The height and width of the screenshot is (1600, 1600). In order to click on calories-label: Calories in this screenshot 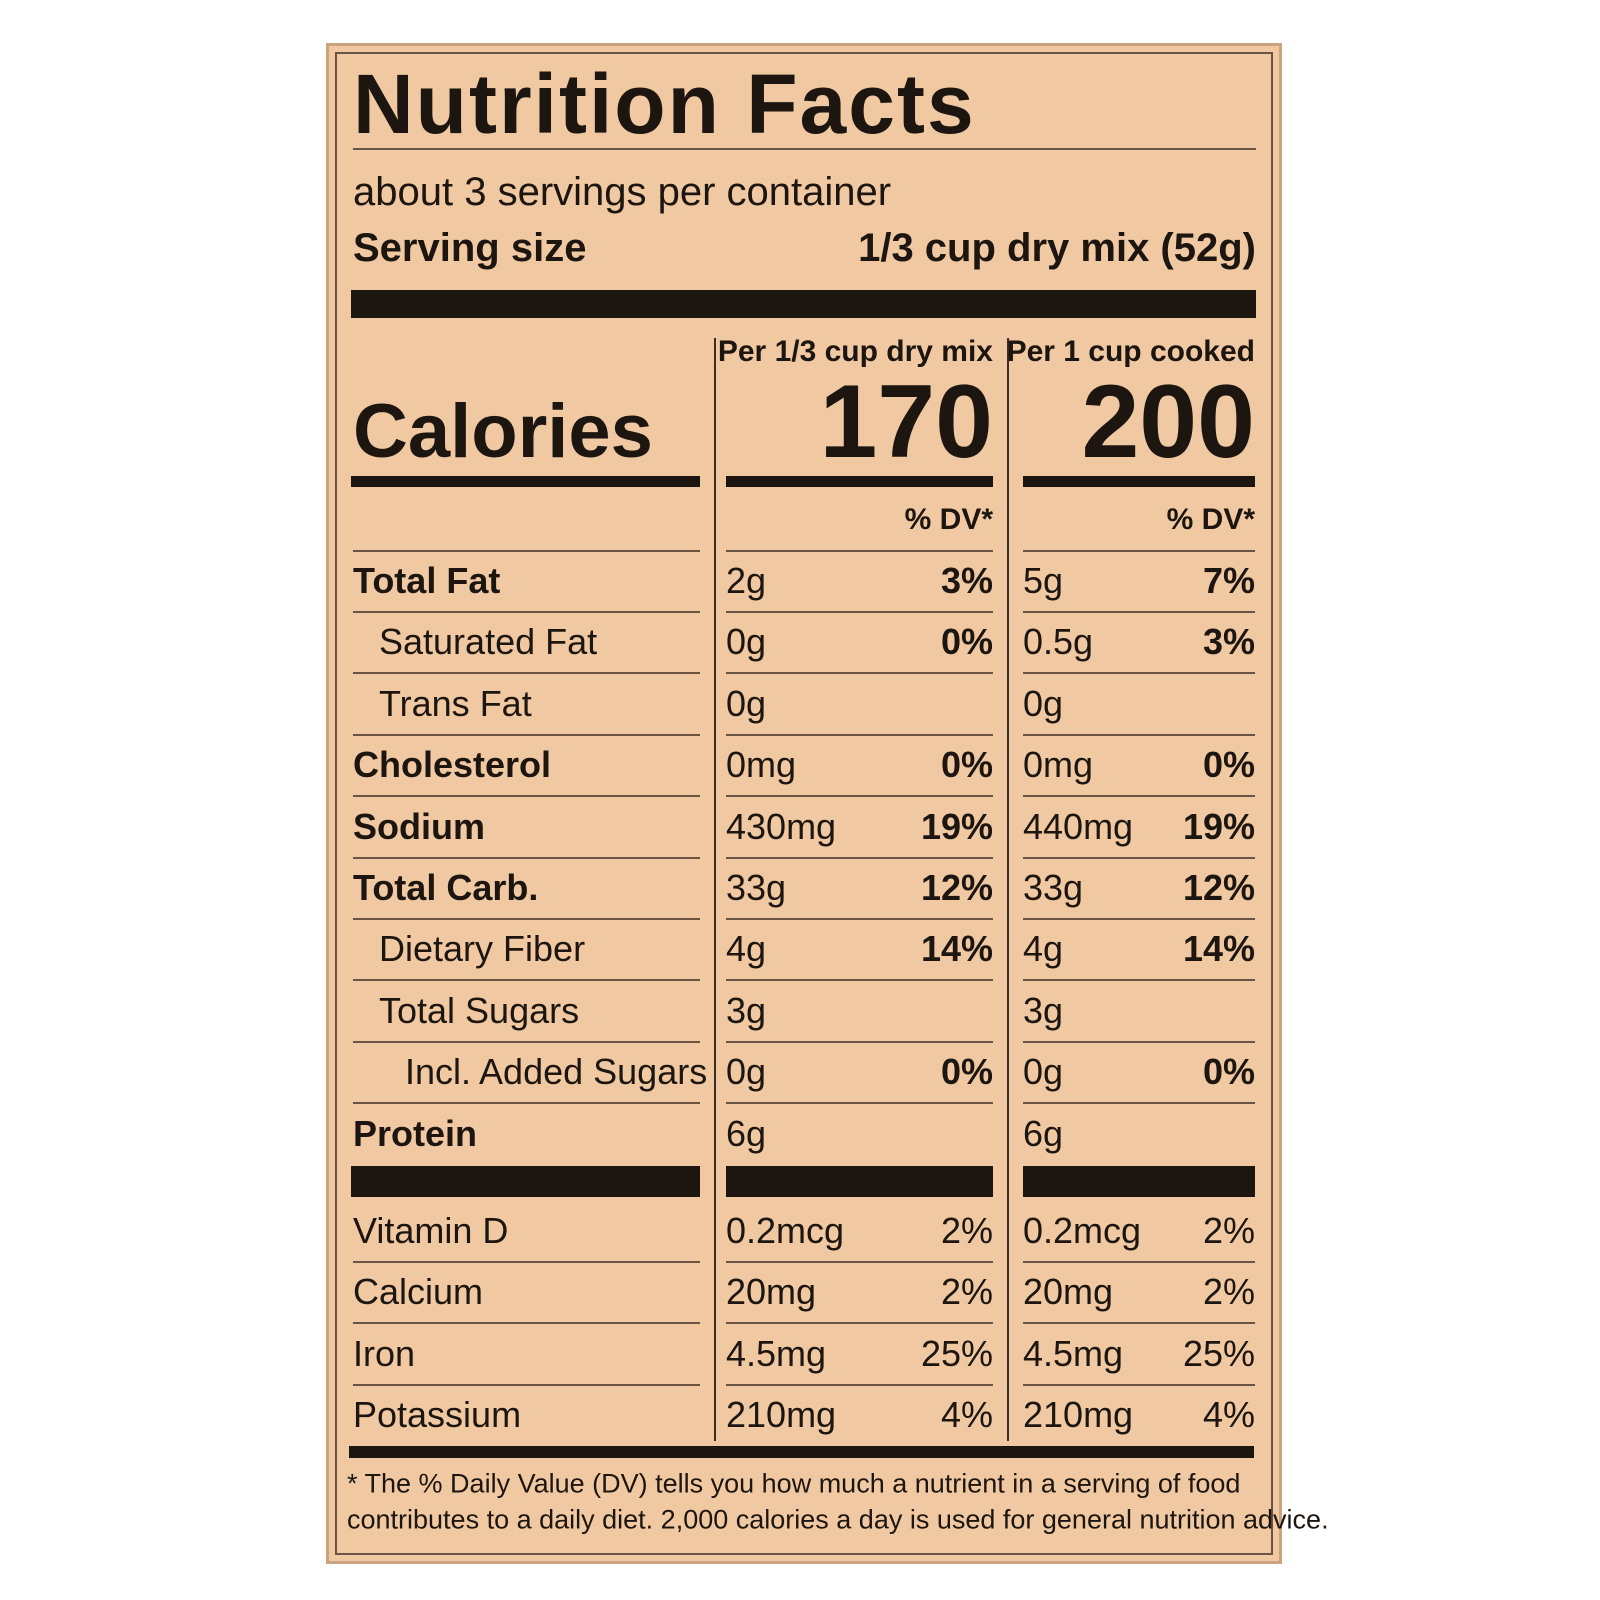, I will do `click(503, 431)`.